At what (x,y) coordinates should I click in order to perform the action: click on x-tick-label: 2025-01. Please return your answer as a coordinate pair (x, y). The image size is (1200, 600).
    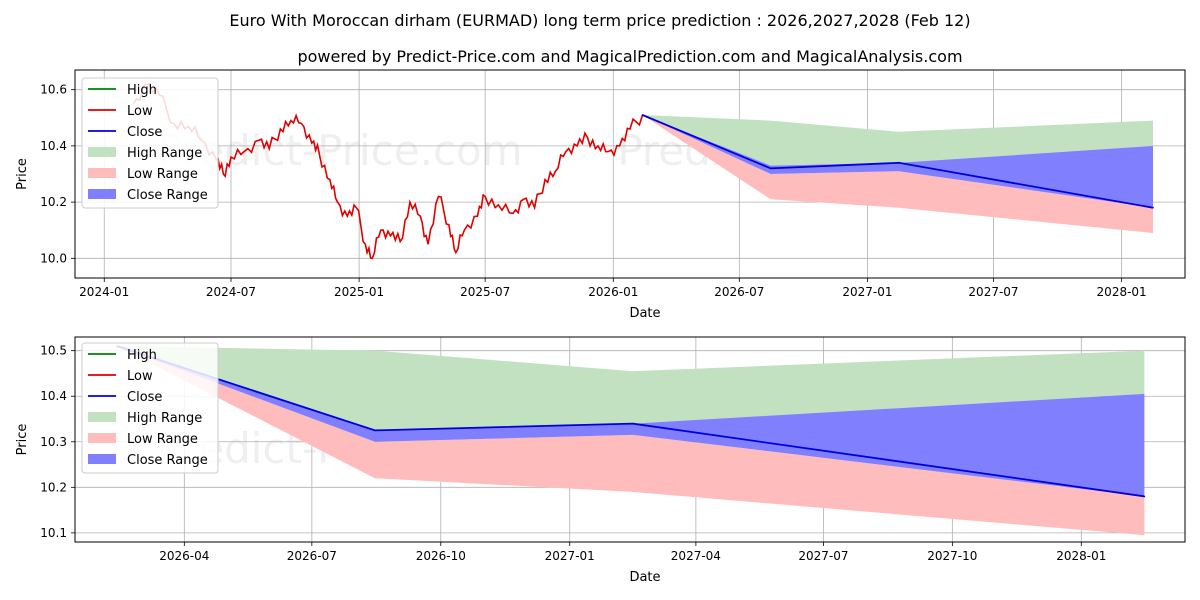
    Looking at the image, I should click on (359, 292).